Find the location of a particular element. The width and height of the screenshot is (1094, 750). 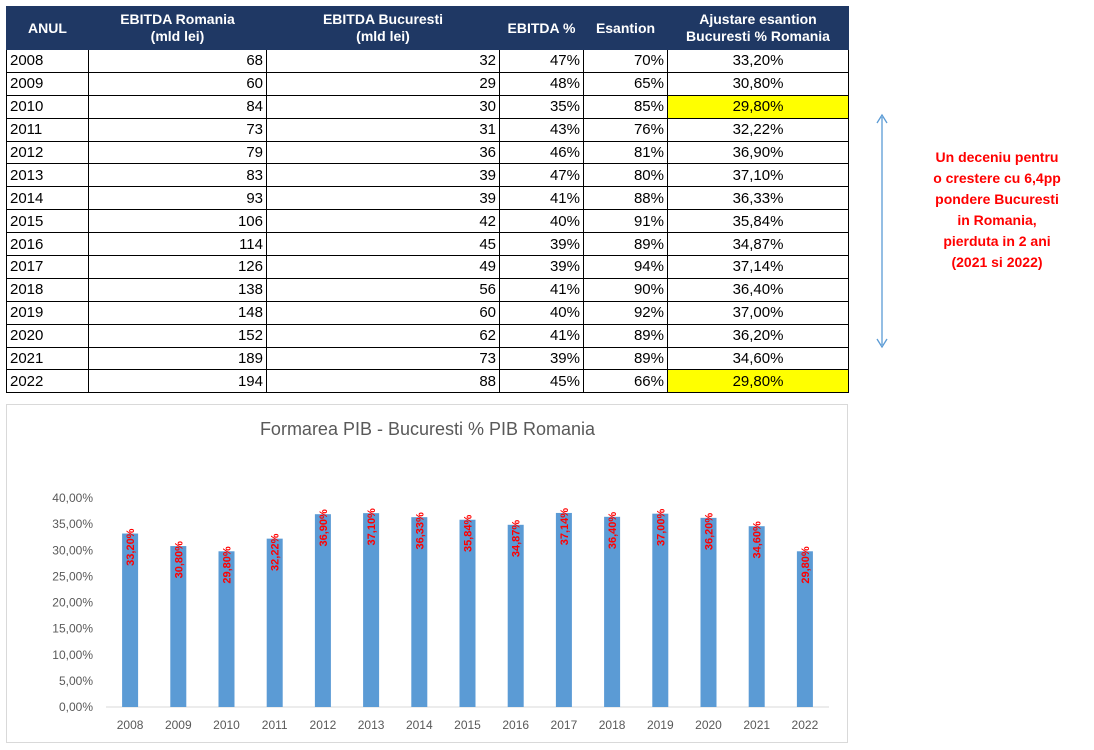

cell-year: 2021 is located at coordinates (47, 358).